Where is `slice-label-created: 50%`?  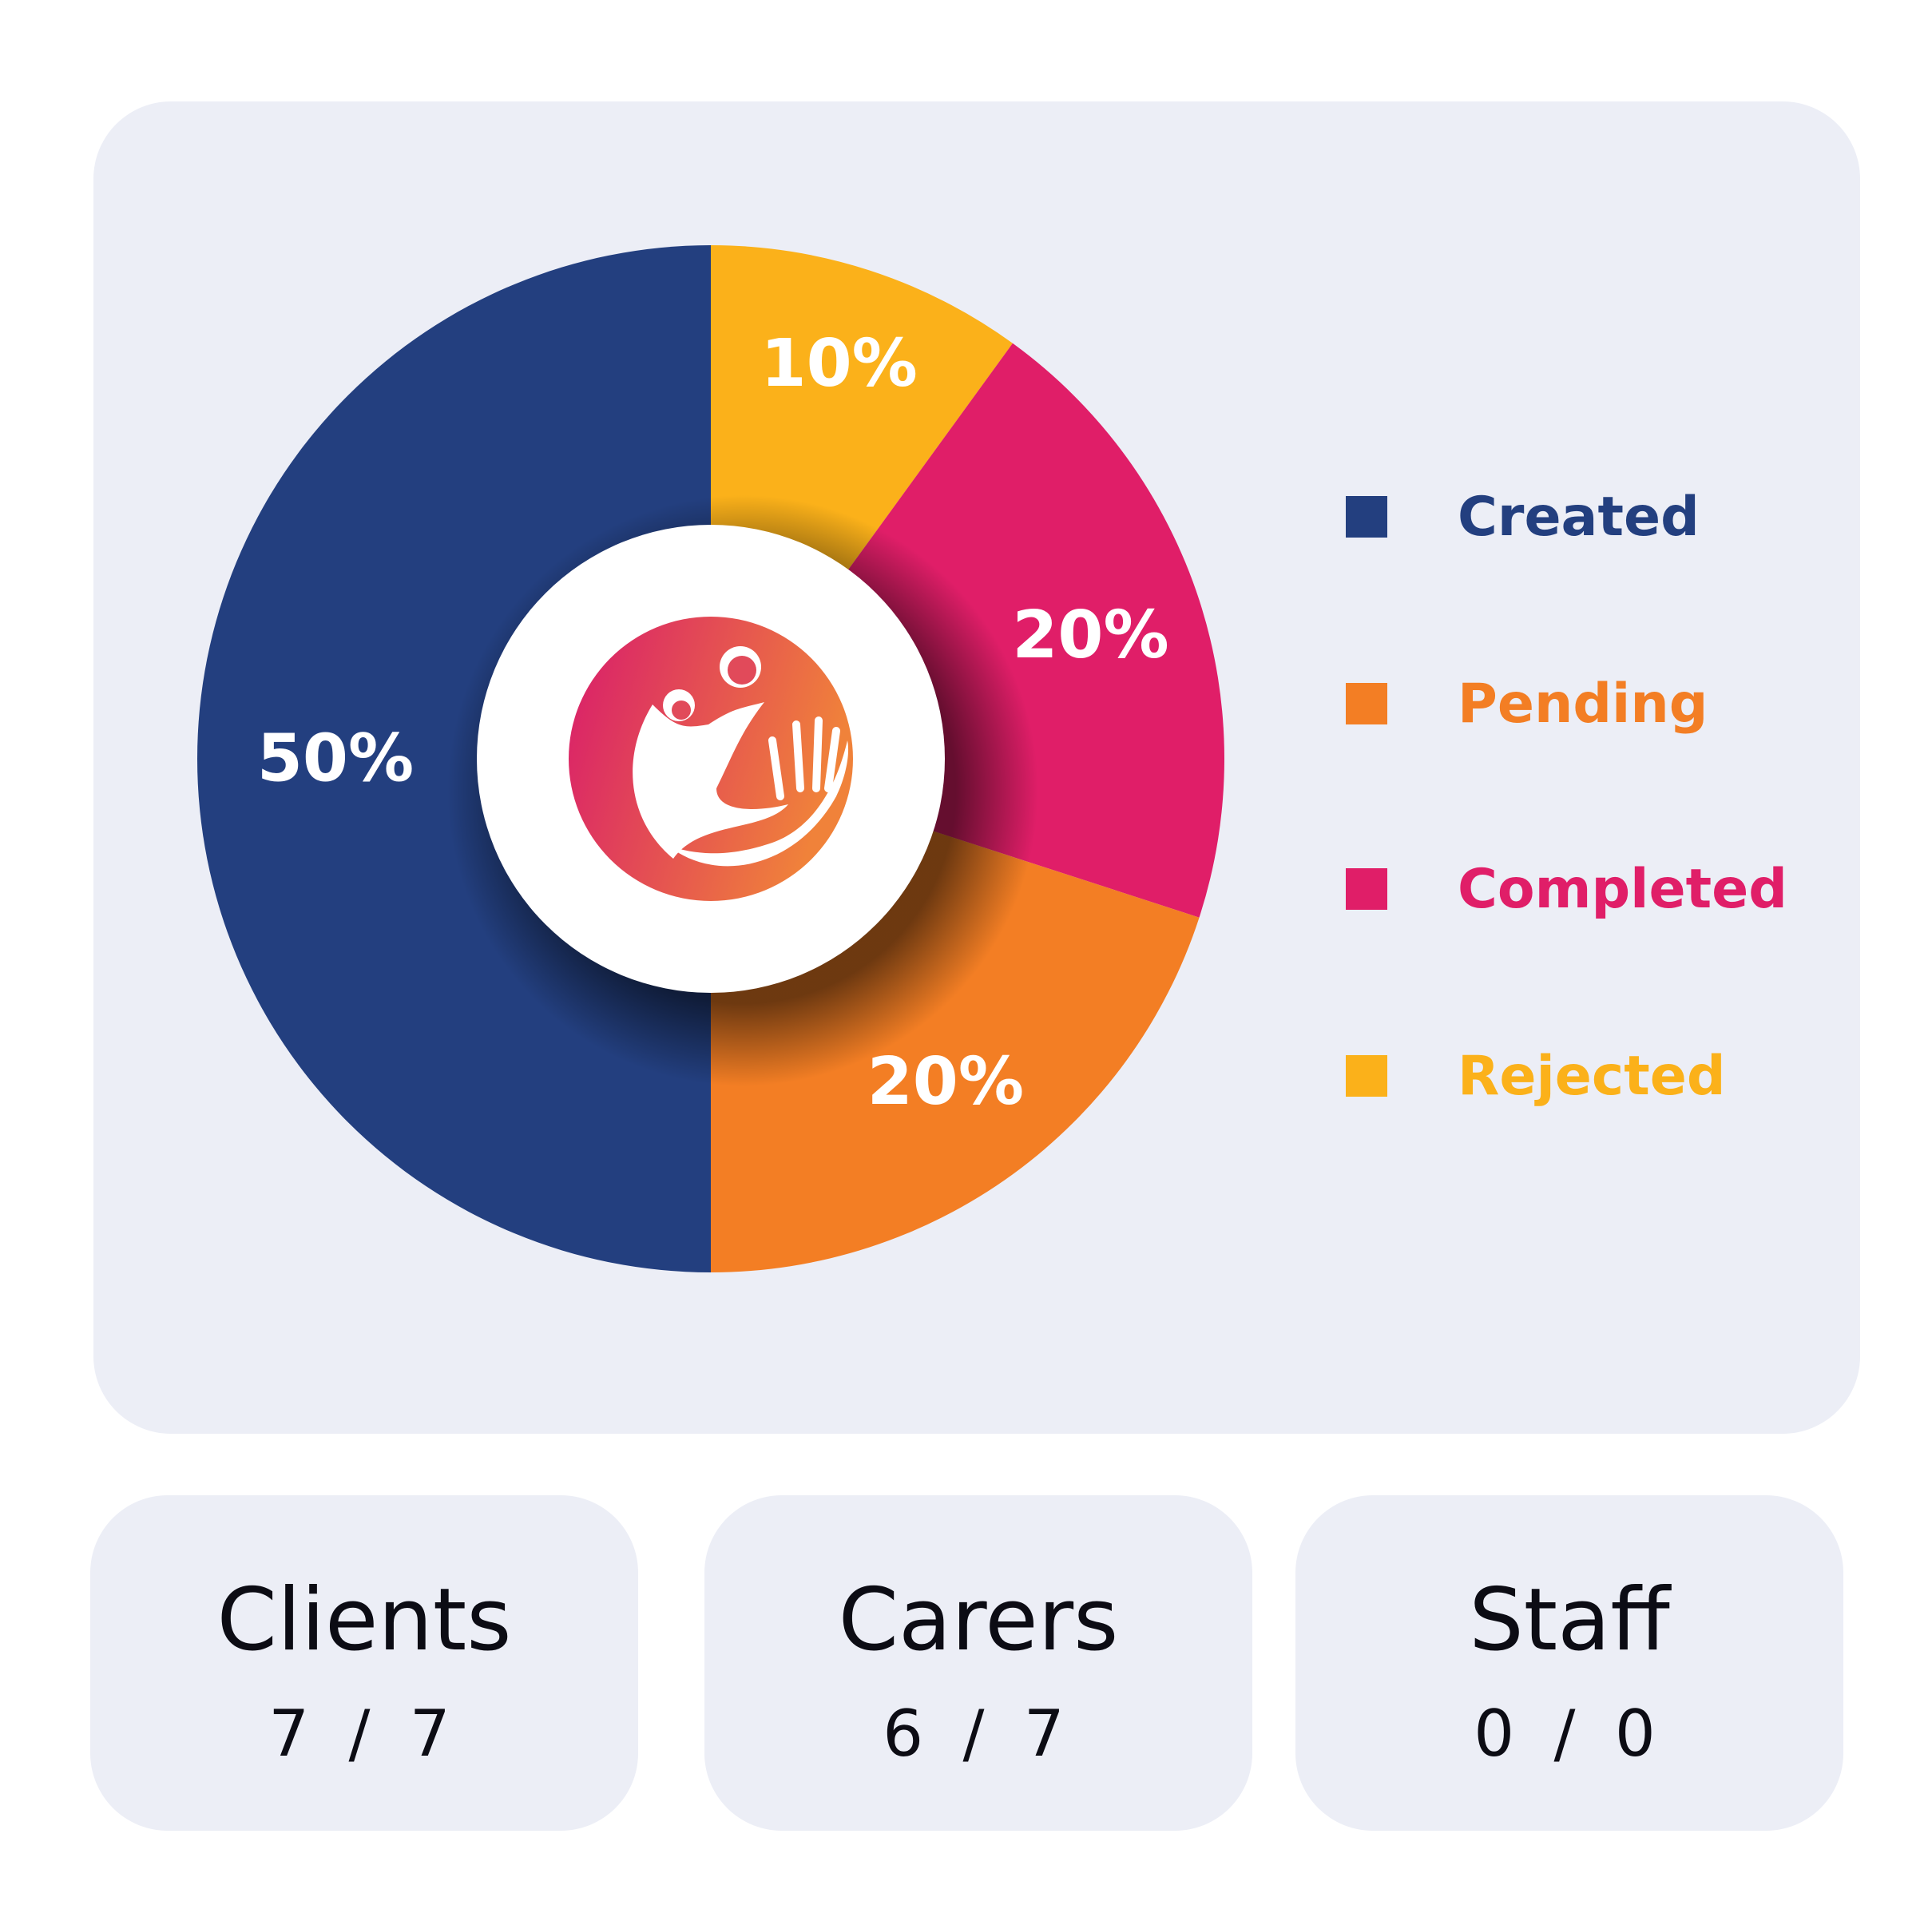
slice-label-created: 50% is located at coordinates (335, 759).